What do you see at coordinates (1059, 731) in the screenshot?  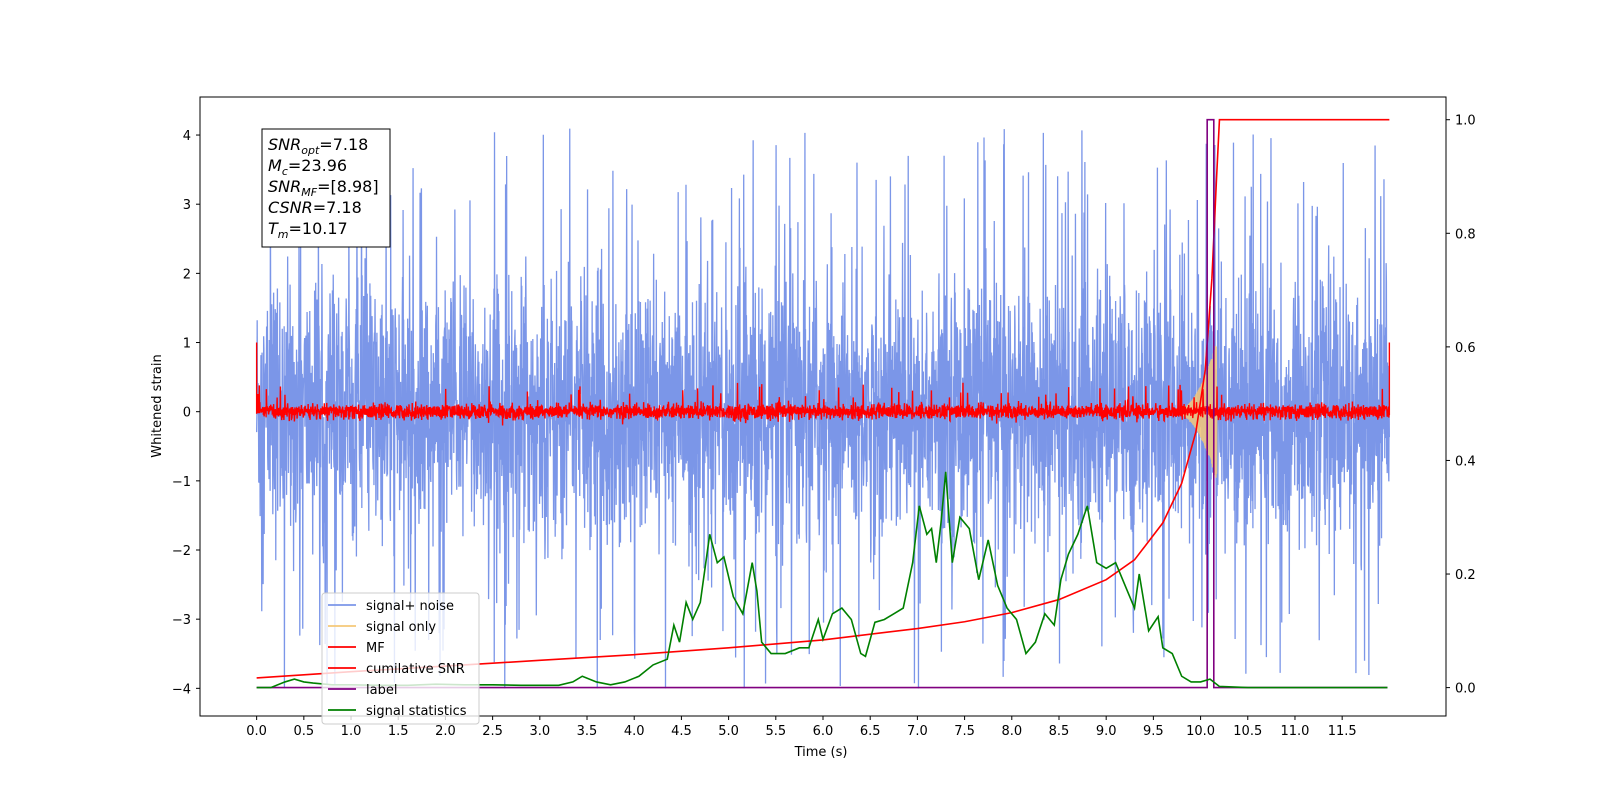 I see `x-tick-label: 8.5` at bounding box center [1059, 731].